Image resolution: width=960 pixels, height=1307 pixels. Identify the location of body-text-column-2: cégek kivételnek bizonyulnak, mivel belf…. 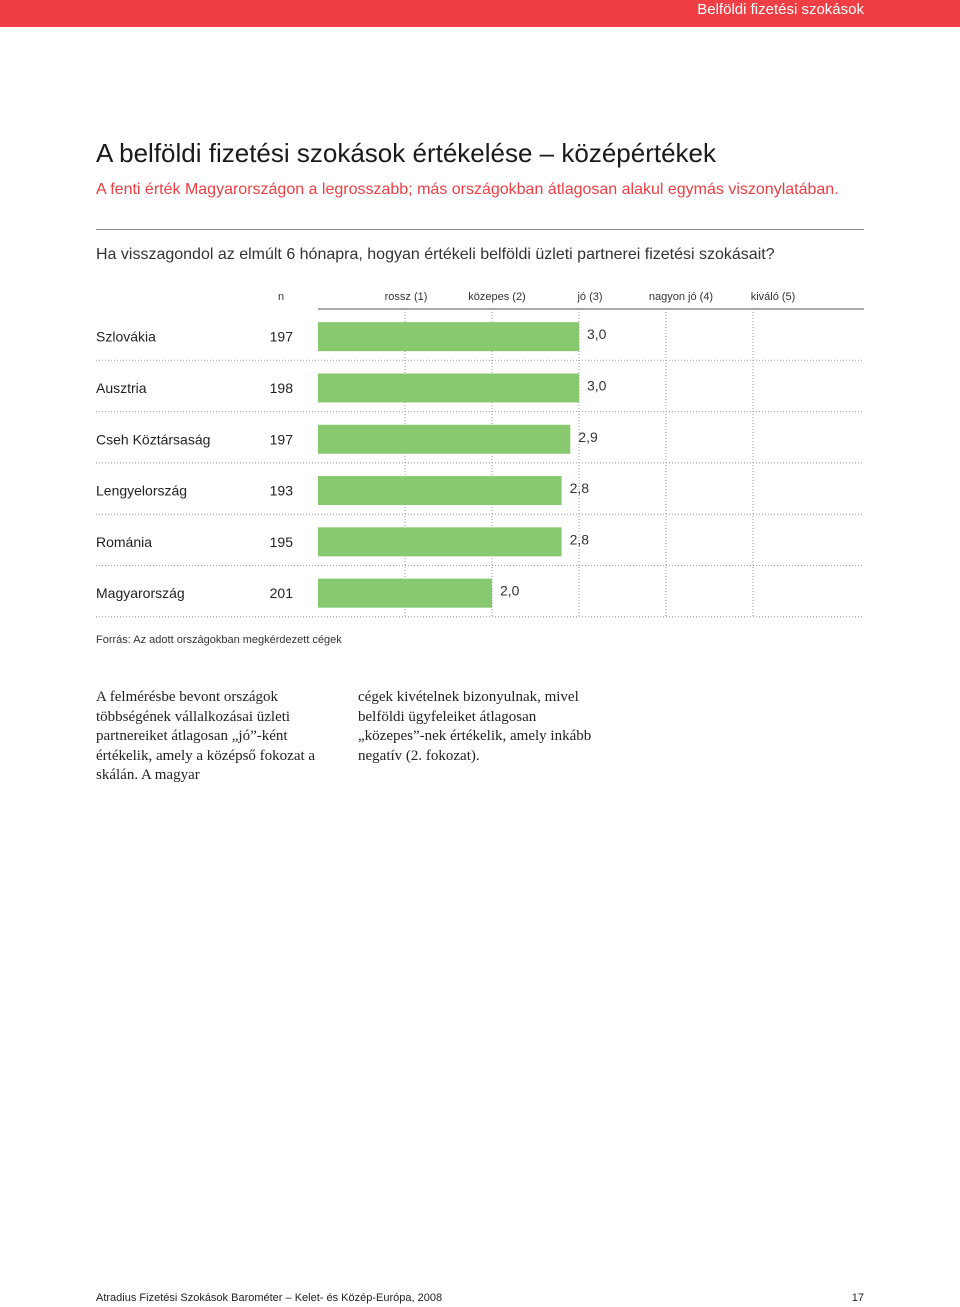
(475, 726).